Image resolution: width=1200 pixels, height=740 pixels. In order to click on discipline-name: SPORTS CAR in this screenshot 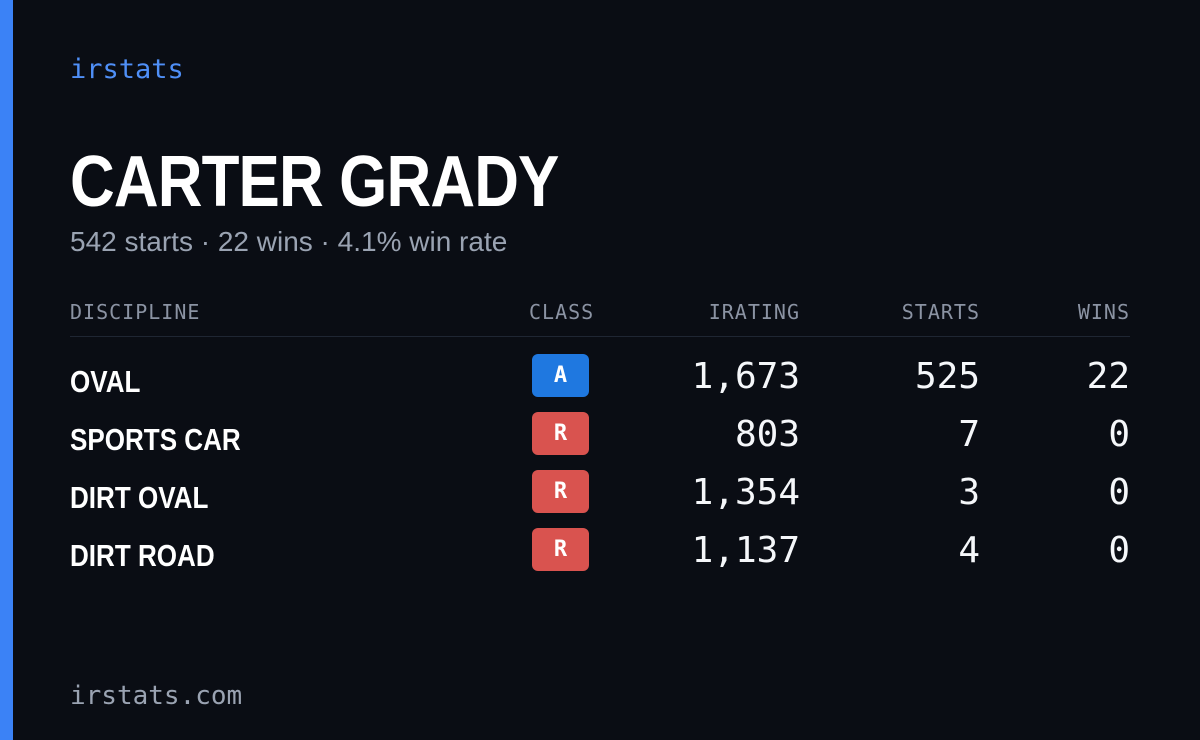, I will do `click(155, 439)`.